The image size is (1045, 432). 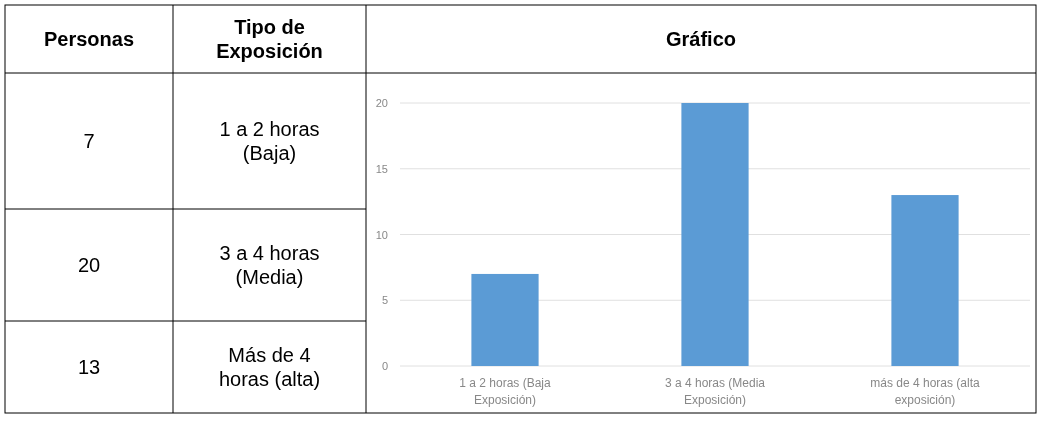 I want to click on text: Tipo de Exposición, so click(x=269, y=39).